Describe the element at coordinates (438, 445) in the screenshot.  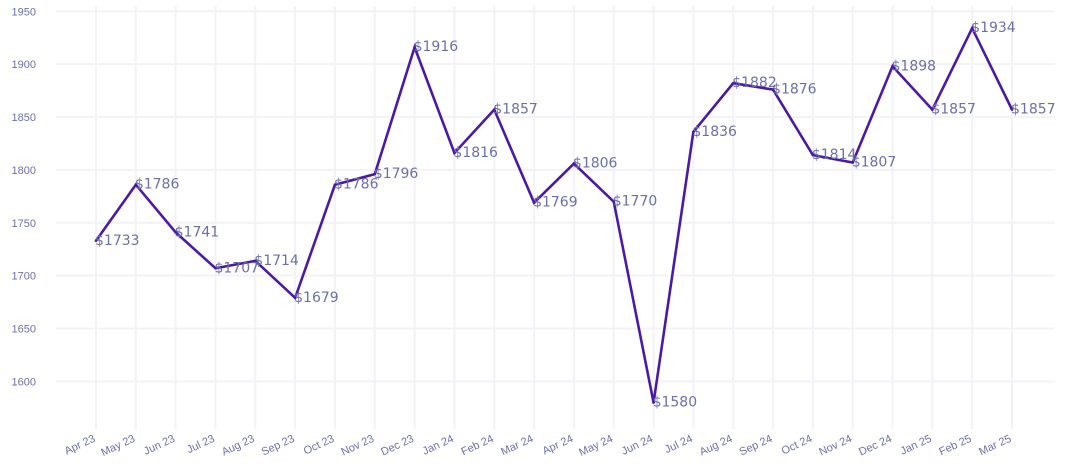
I see `x-tick-label: Jan 24` at that location.